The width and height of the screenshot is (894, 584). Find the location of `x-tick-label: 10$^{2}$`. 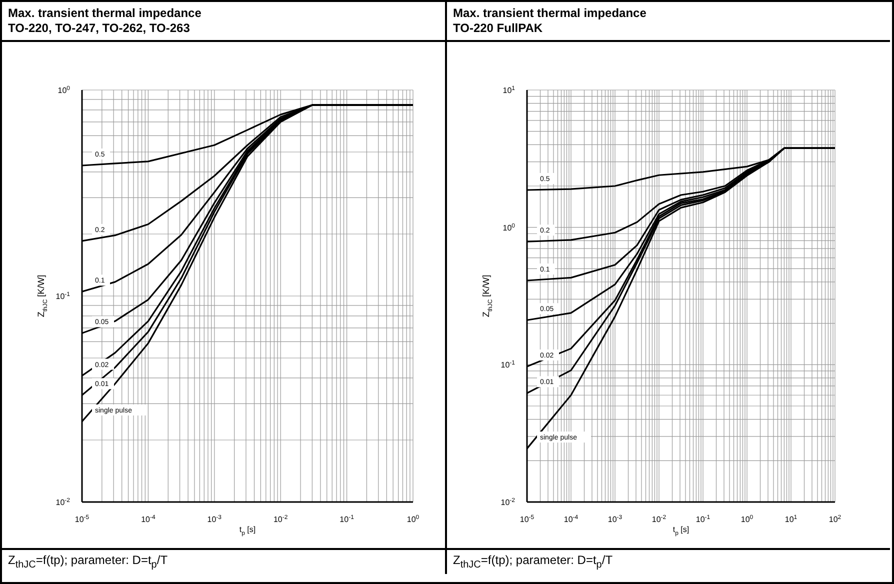

x-tick-label: 10$^{2}$ is located at coordinates (835, 519).